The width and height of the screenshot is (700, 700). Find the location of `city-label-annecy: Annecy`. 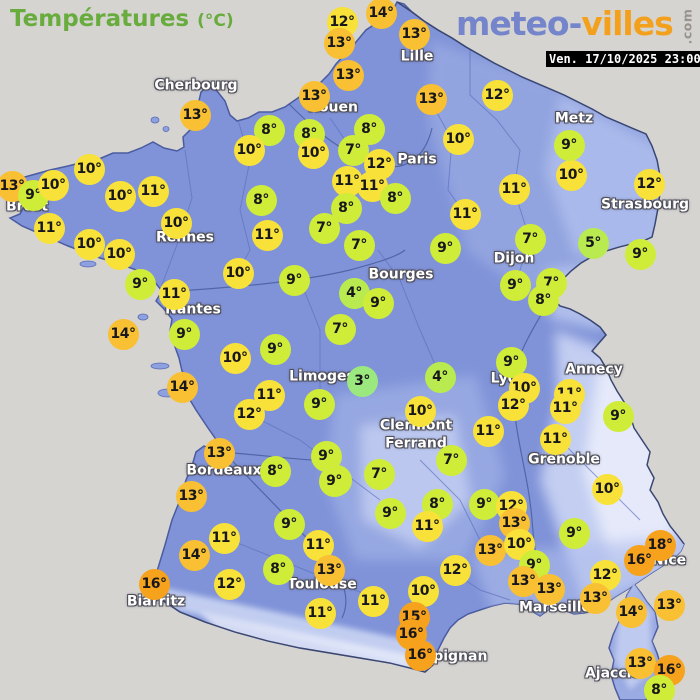

city-label-annecy: Annecy is located at coordinates (594, 369).